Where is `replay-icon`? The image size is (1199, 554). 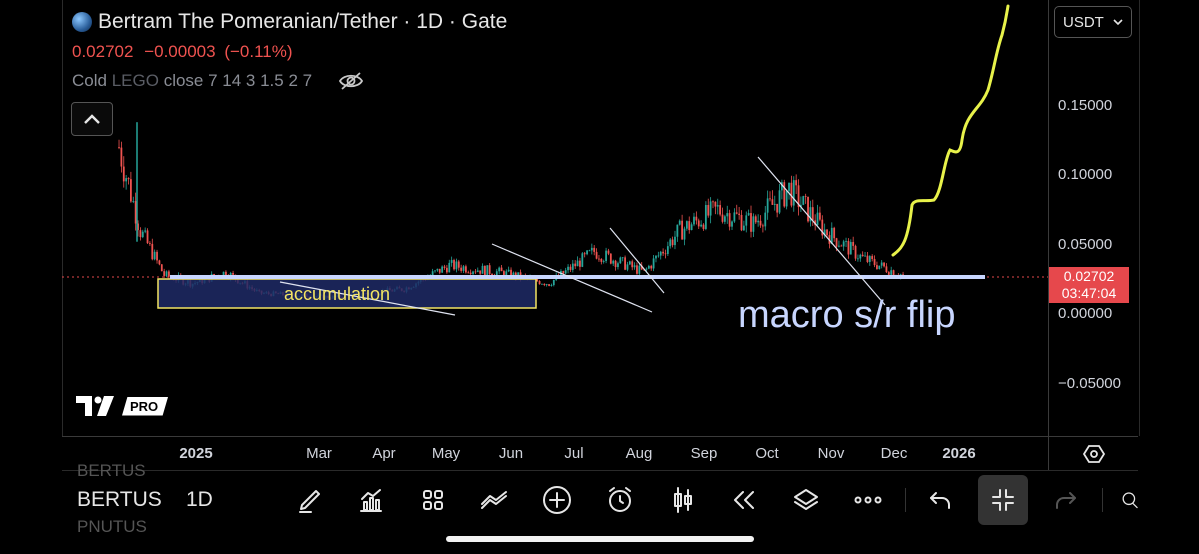 replay-icon is located at coordinates (744, 500).